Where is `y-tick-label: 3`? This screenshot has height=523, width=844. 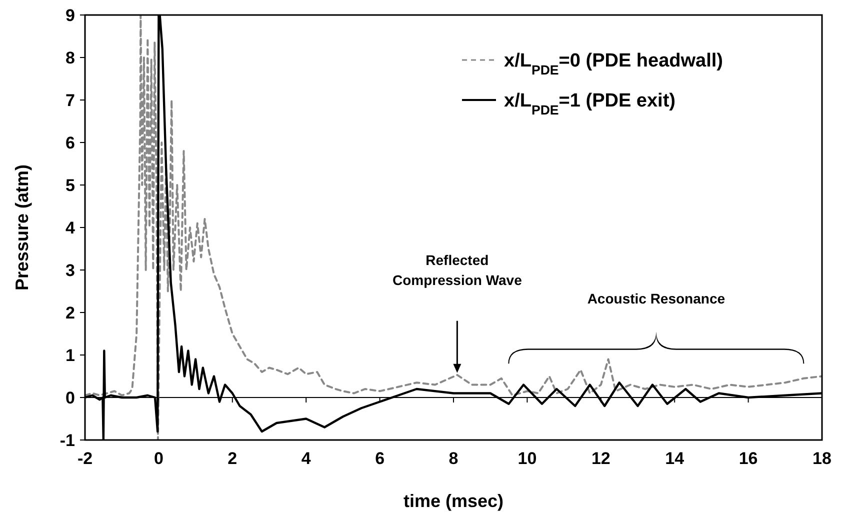
y-tick-label: 3 is located at coordinates (70, 270).